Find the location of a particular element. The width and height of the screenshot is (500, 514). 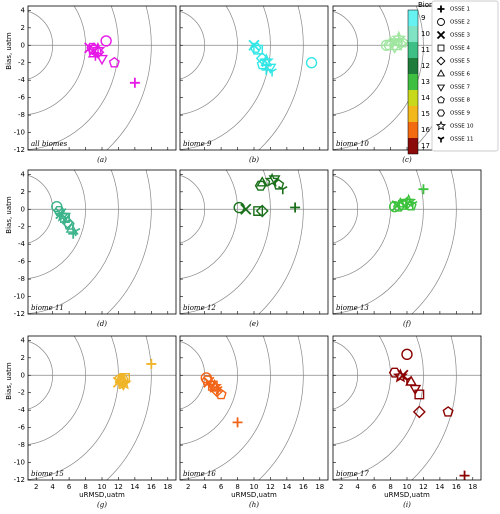

panel-title: biome 15 is located at coordinates (47, 474).